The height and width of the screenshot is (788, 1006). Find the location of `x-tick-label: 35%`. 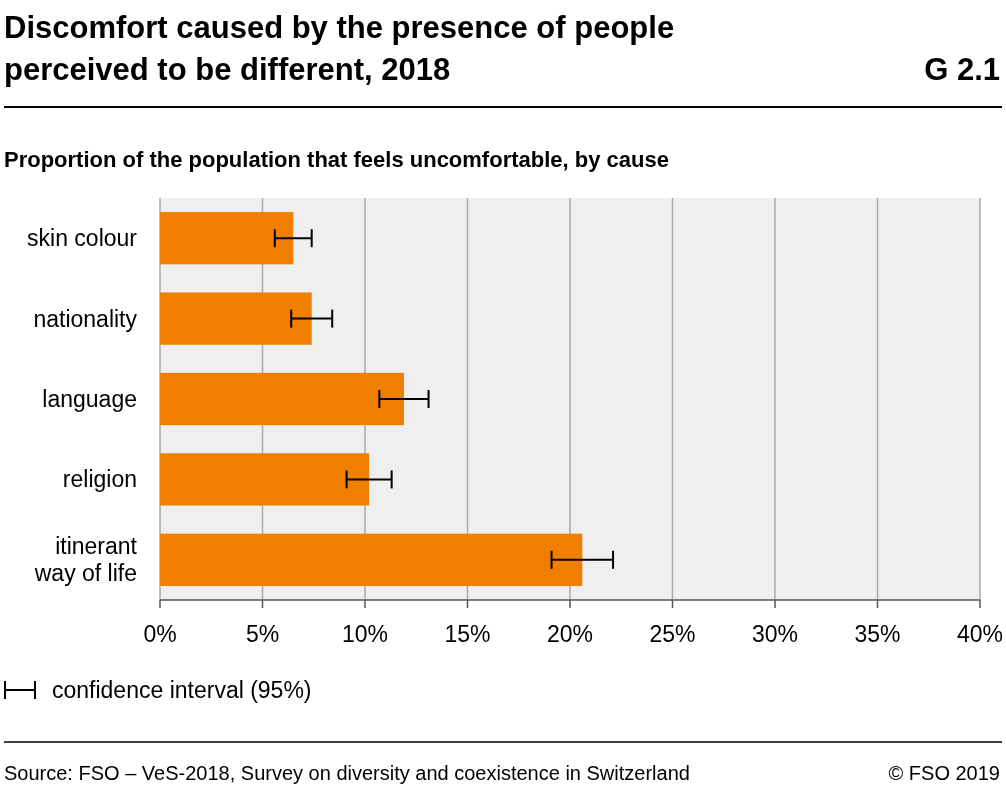

x-tick-label: 35% is located at coordinates (877, 634).